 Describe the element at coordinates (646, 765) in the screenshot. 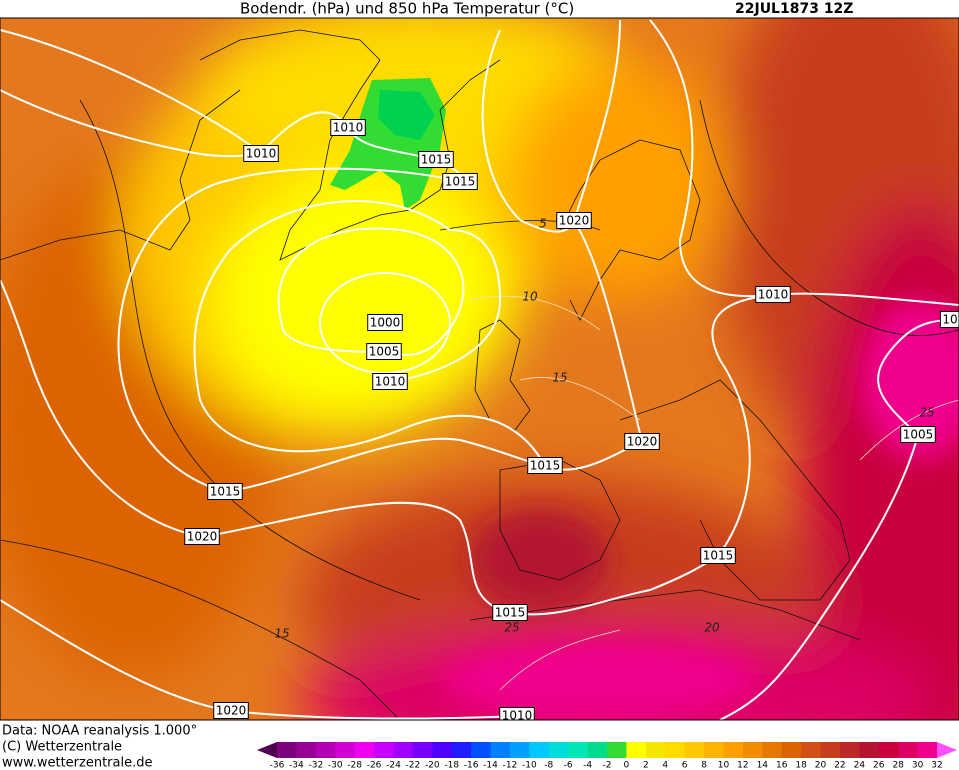

I see `colorbar-label: 2` at that location.